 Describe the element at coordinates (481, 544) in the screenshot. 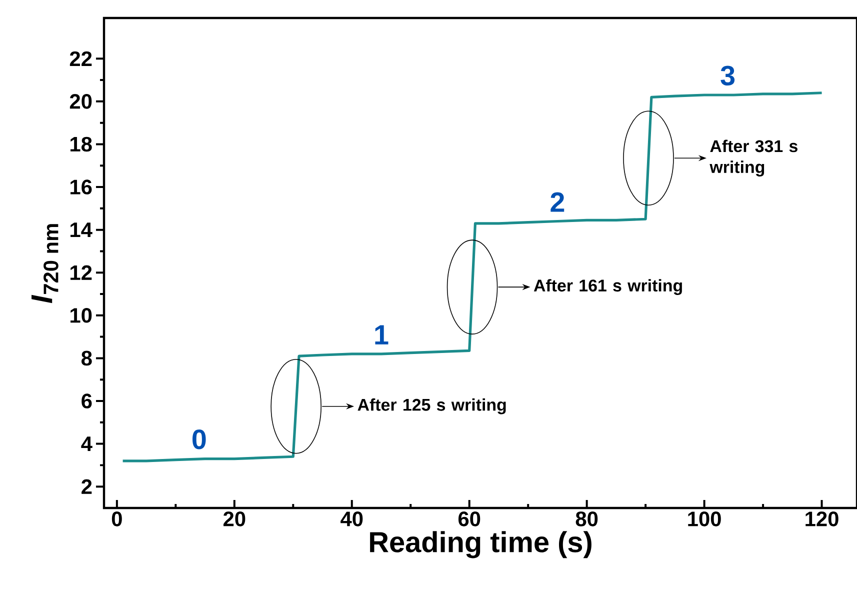

I see `x-axis-title: Reading time (s)` at that location.